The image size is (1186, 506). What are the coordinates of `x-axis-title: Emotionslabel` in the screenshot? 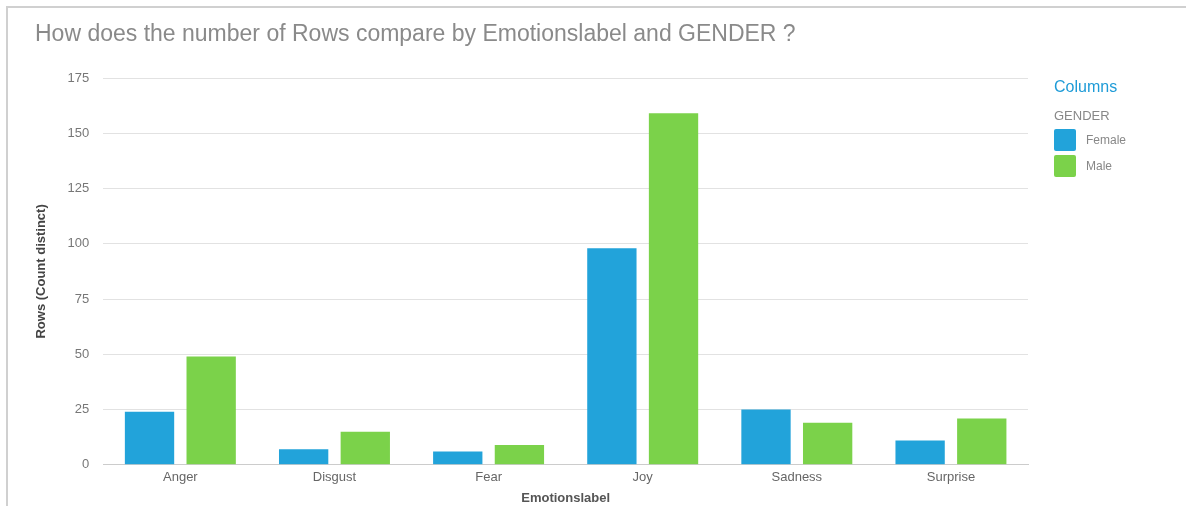 It's located at (566, 497).